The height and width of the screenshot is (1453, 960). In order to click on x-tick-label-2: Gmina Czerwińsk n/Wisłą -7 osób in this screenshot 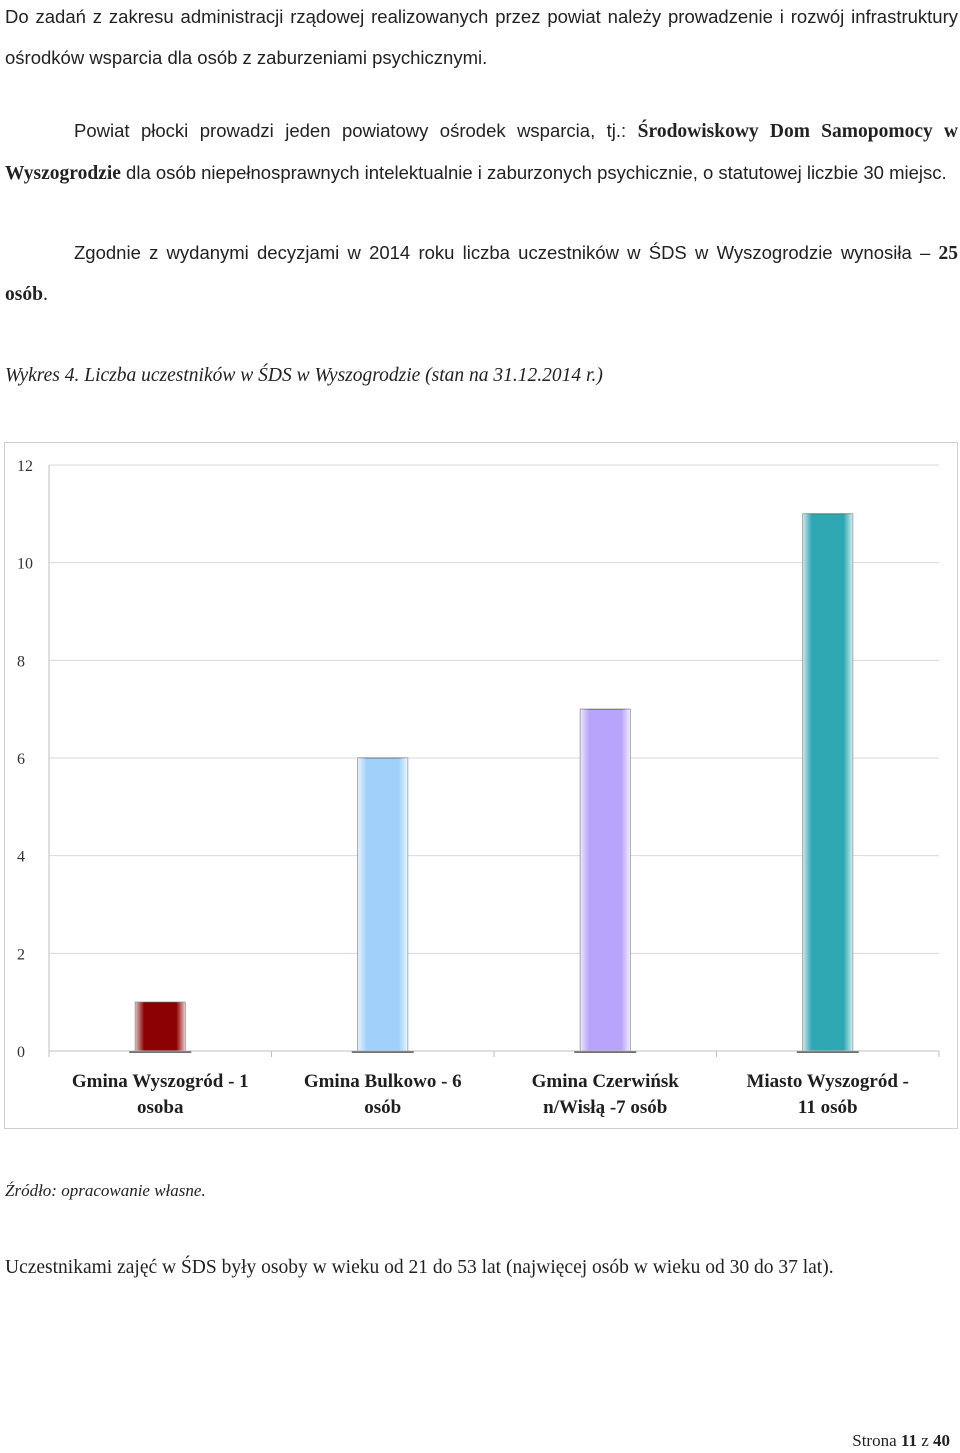, I will do `click(606, 1094)`.